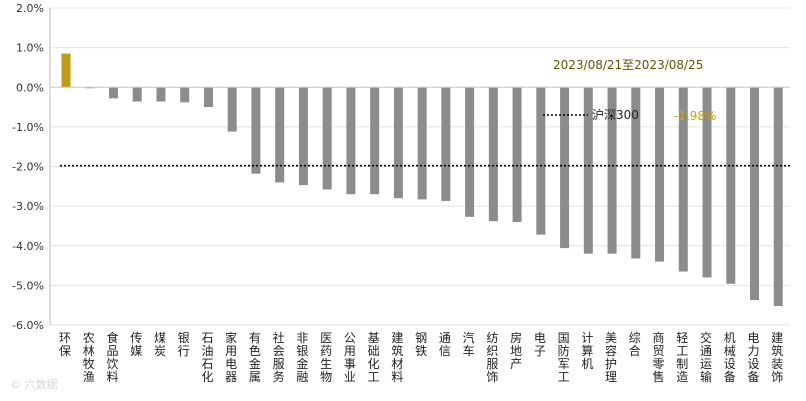 This screenshot has width=806, height=401. Describe the element at coordinates (492, 357) in the screenshot. I see `x-category-label: 纺织服饰` at that location.